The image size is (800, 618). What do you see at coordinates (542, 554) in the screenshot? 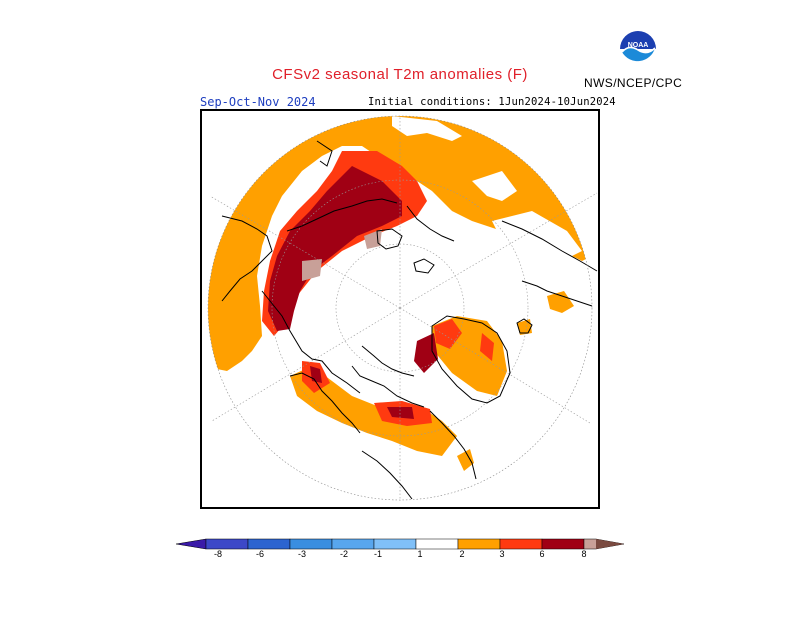
I see `colorbar-tick: 6` at bounding box center [542, 554].